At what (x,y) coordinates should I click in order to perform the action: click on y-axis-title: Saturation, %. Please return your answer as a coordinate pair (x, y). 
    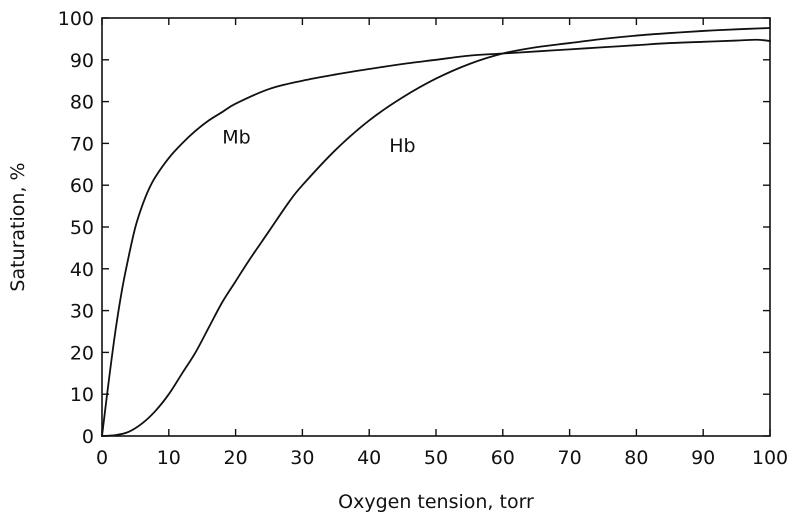
    Looking at the image, I should click on (18, 226).